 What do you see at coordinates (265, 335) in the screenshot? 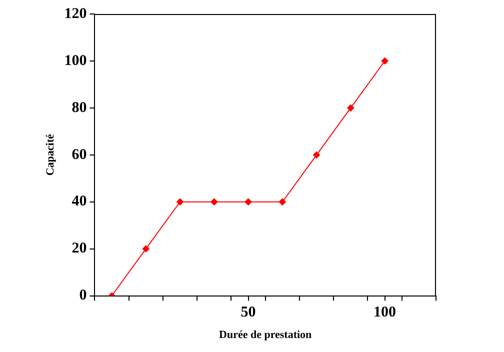
I see `x-axis-title: Durée de prestation` at bounding box center [265, 335].